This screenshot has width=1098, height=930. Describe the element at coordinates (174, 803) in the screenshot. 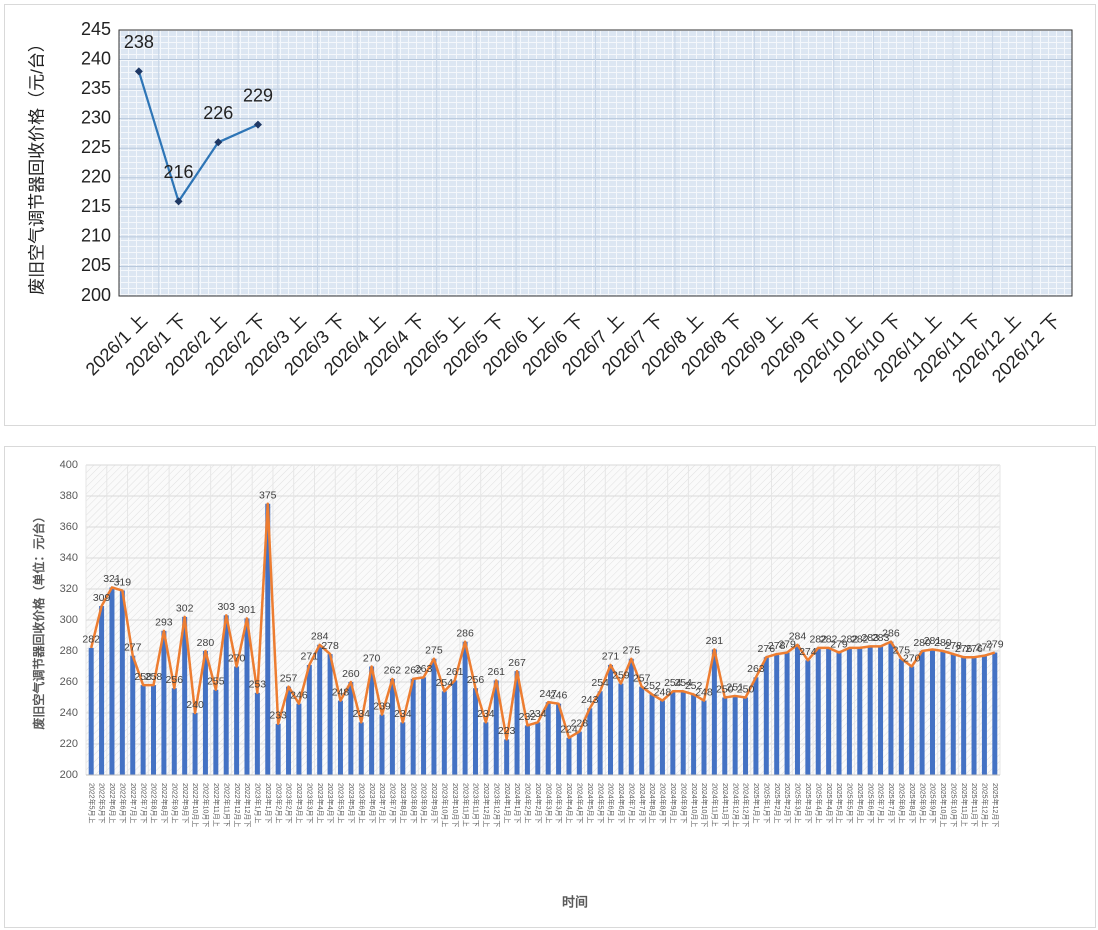

I see `x-tick-label: 2022年9月上` at that location.